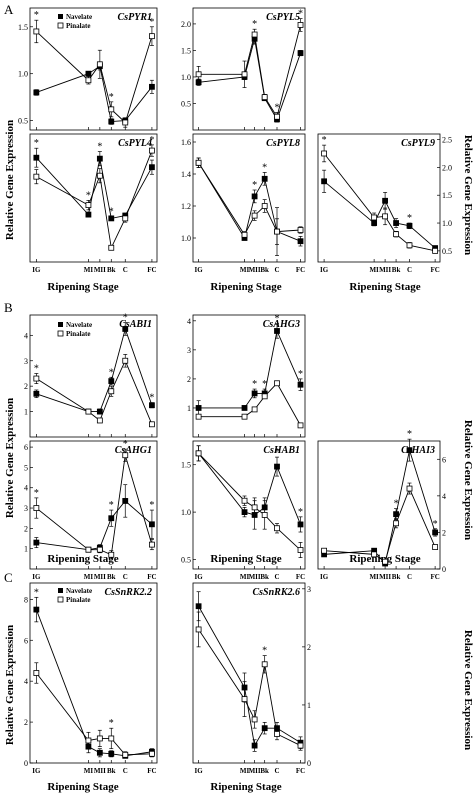  I want to click on chart-cssnrk2-6: 0 1 2 3 IG MI MII Bk C FC CsSnRK2.6 *, so click(251, 678).